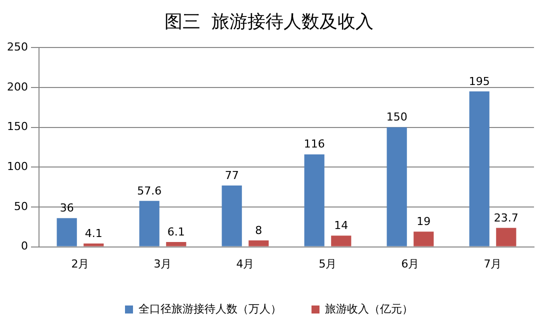 This screenshot has height=329, width=550. Describe the element at coordinates (269, 21) in the screenshot. I see `chart-title: 图三 旅游接待人数及收入` at that location.